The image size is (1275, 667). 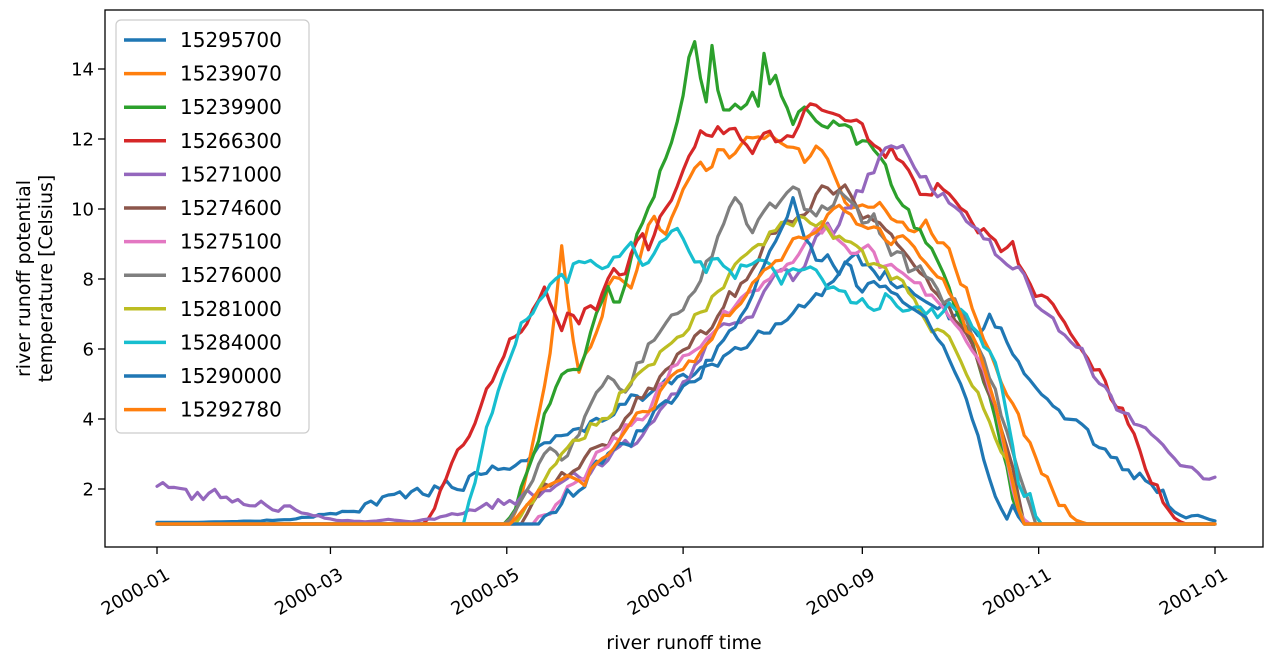 I want to click on legend-label: 15239900, so click(x=231, y=107).